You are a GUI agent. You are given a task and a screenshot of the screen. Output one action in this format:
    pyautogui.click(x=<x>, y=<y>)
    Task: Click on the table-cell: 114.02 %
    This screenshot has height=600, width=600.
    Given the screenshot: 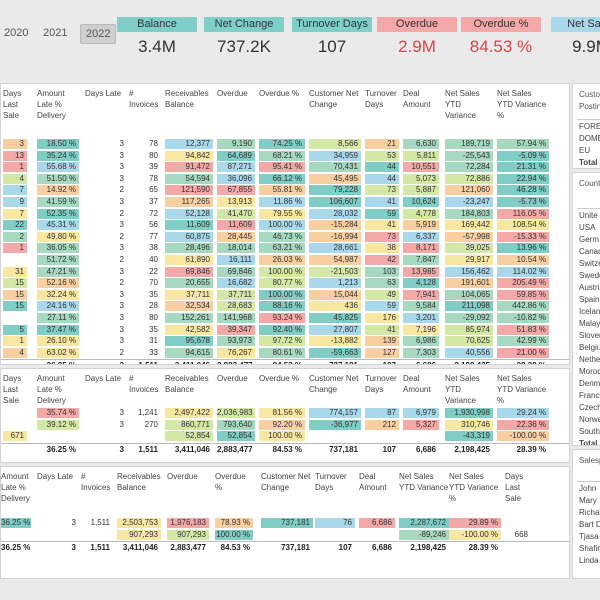 What is the action you would take?
    pyautogui.click(x=523, y=271)
    